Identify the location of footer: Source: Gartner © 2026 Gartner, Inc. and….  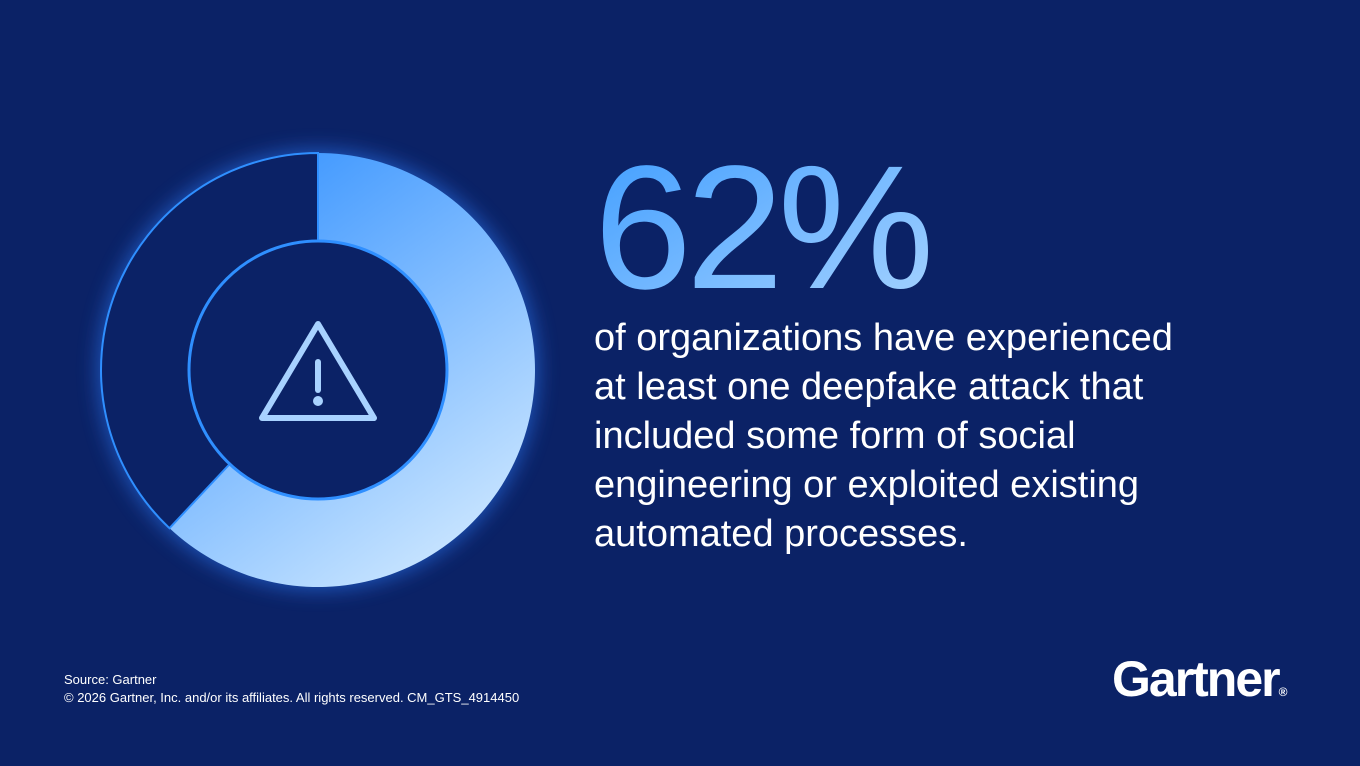
(291, 689).